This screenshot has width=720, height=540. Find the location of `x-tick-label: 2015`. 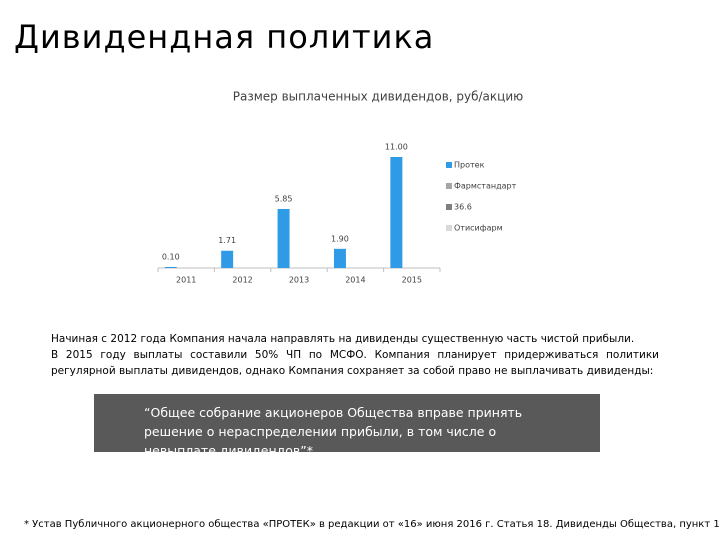

x-tick-label: 2015 is located at coordinates (412, 280).